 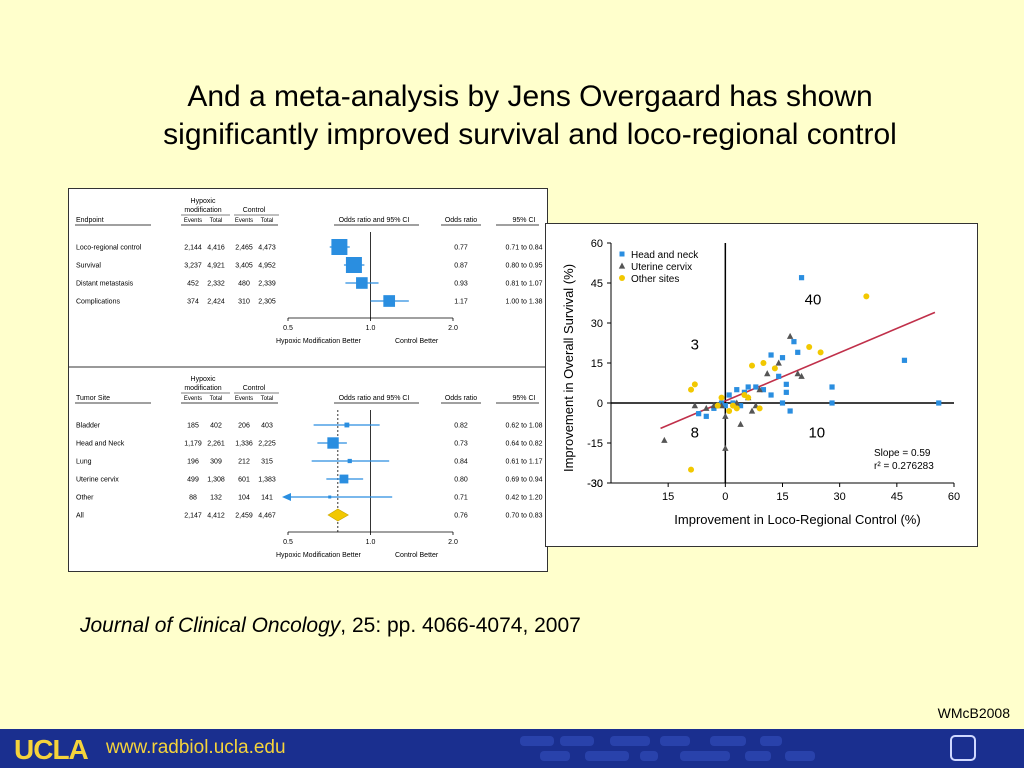 What do you see at coordinates (267, 266) in the screenshot?
I see `control-total: 4,952` at bounding box center [267, 266].